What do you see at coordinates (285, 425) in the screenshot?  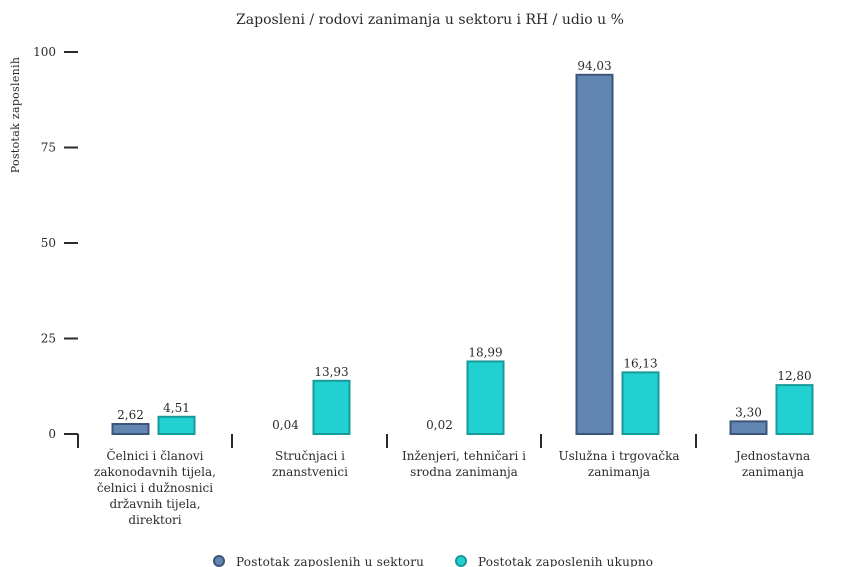 I see `data-label: 0,04` at bounding box center [285, 425].